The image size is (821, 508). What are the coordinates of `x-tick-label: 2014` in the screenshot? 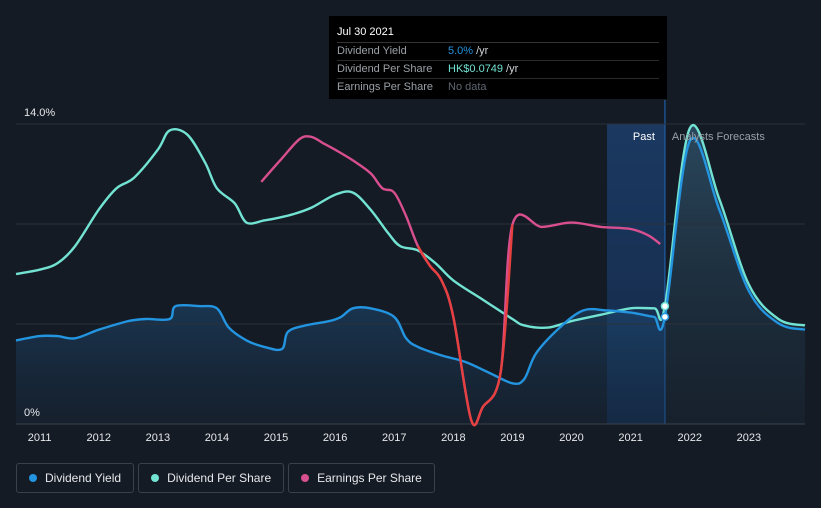 It's located at (217, 438).